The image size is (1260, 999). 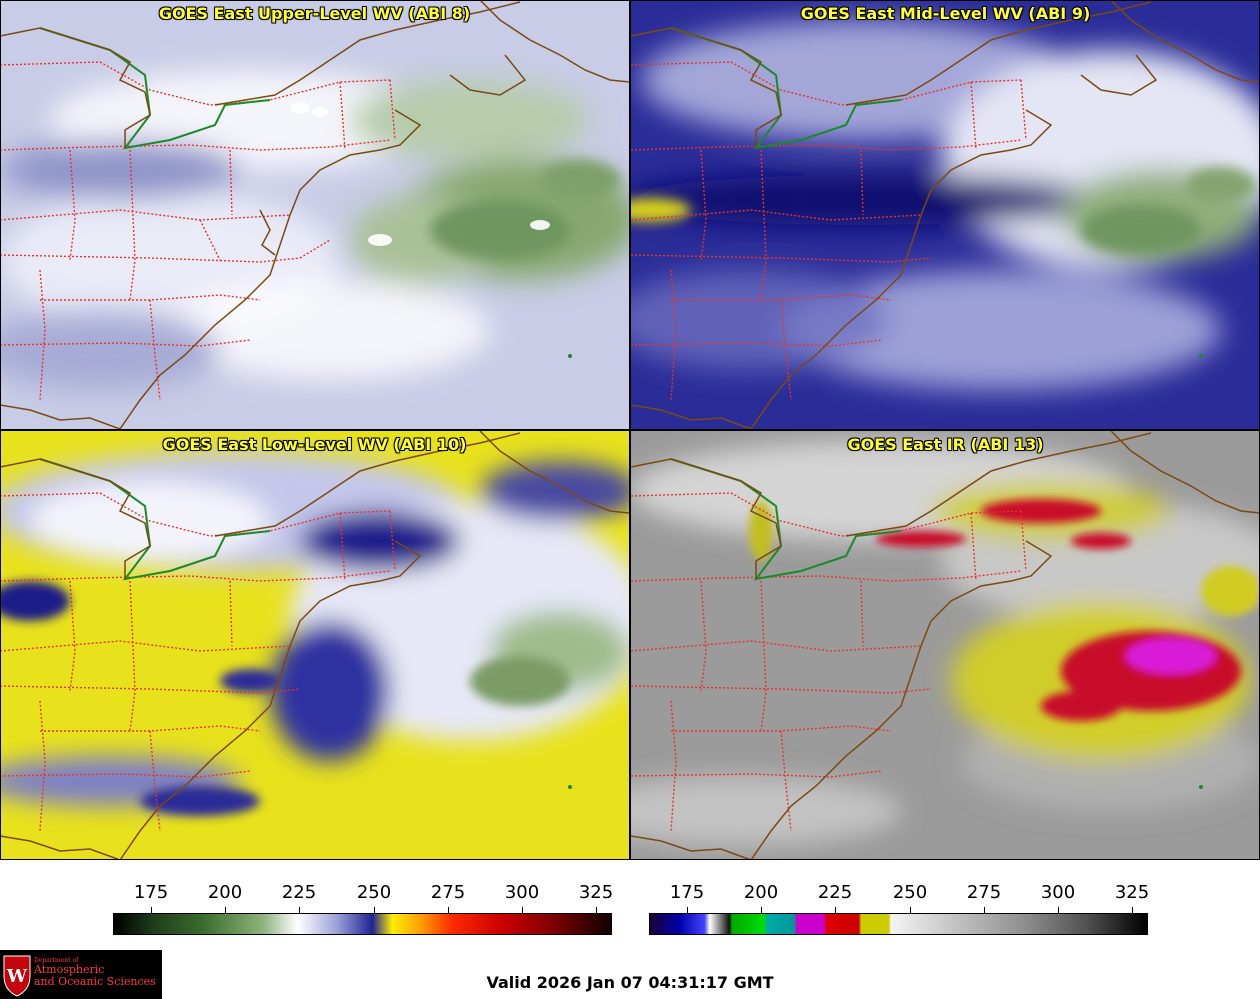 I want to click on ir-scale-tick-label: 225, so click(x=835, y=892).